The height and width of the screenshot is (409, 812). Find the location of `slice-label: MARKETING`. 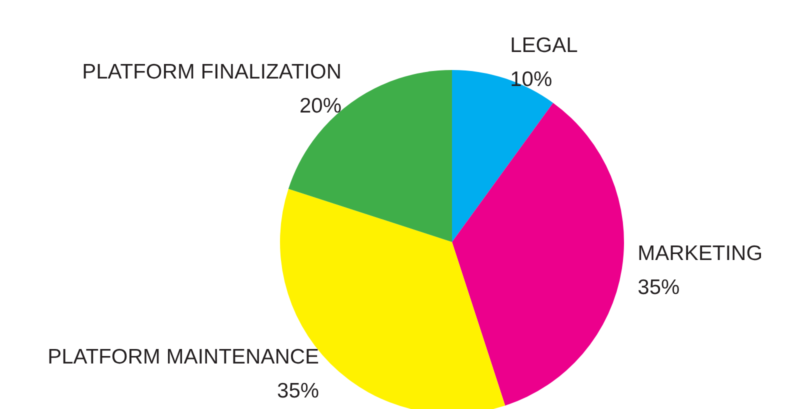

slice-label: MARKETING is located at coordinates (700, 254).